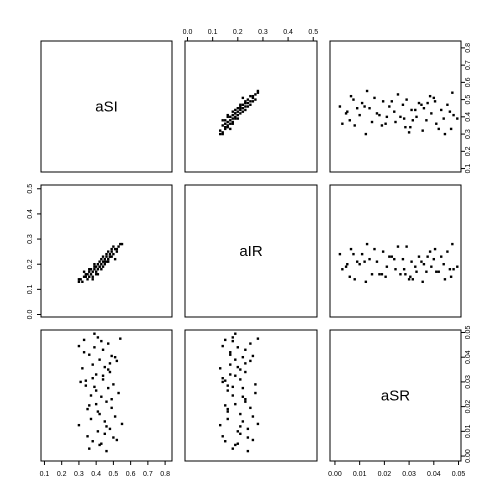 Image resolution: width=504 pixels, height=504 pixels. I want to click on diagonal-label-aSI: aSI, so click(106, 107).